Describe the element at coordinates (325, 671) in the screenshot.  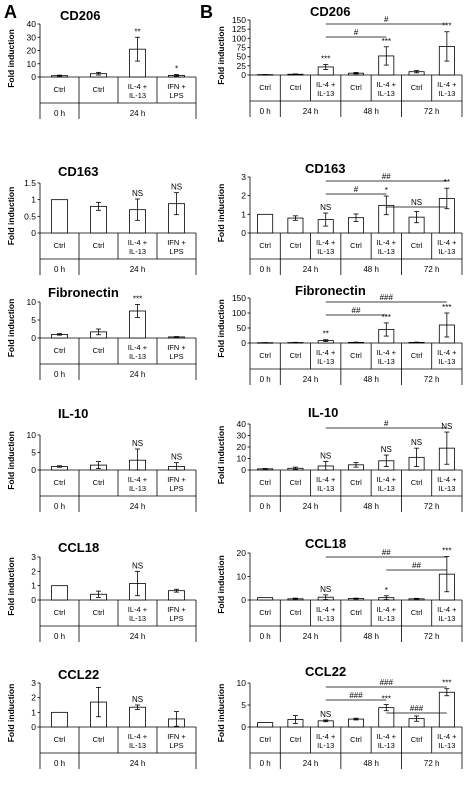
I see `chart-title: CCL22` at that location.